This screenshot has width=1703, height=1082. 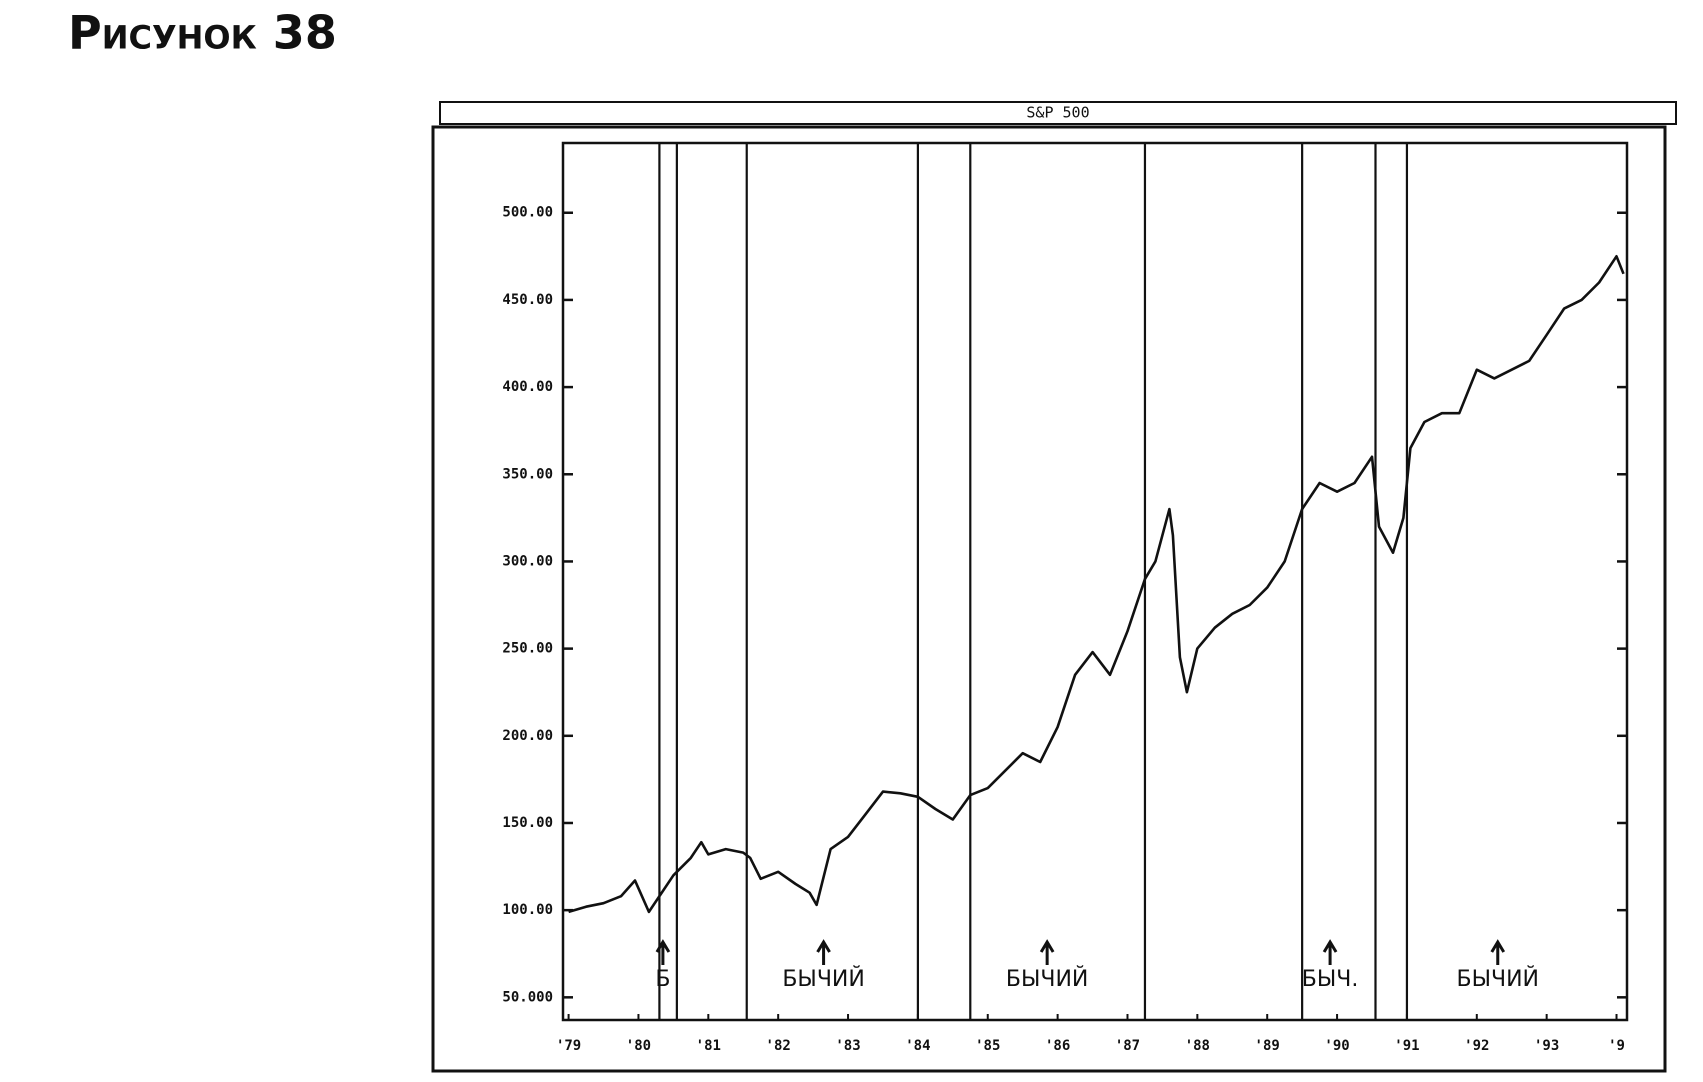 I want to click on annotation: БЫЧ., so click(x=1330, y=979).